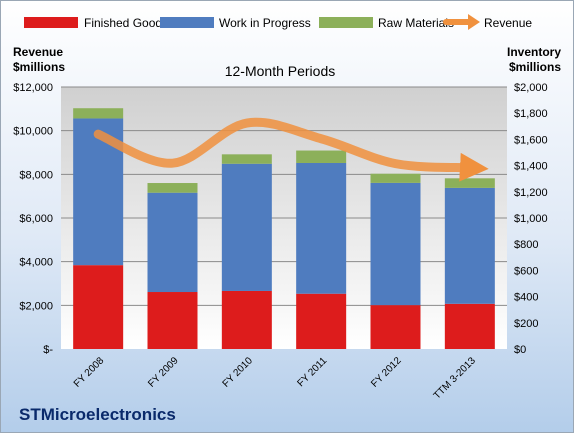 The image size is (574, 433). Describe the element at coordinates (526, 271) in the screenshot. I see `right-tick-label: $600` at that location.